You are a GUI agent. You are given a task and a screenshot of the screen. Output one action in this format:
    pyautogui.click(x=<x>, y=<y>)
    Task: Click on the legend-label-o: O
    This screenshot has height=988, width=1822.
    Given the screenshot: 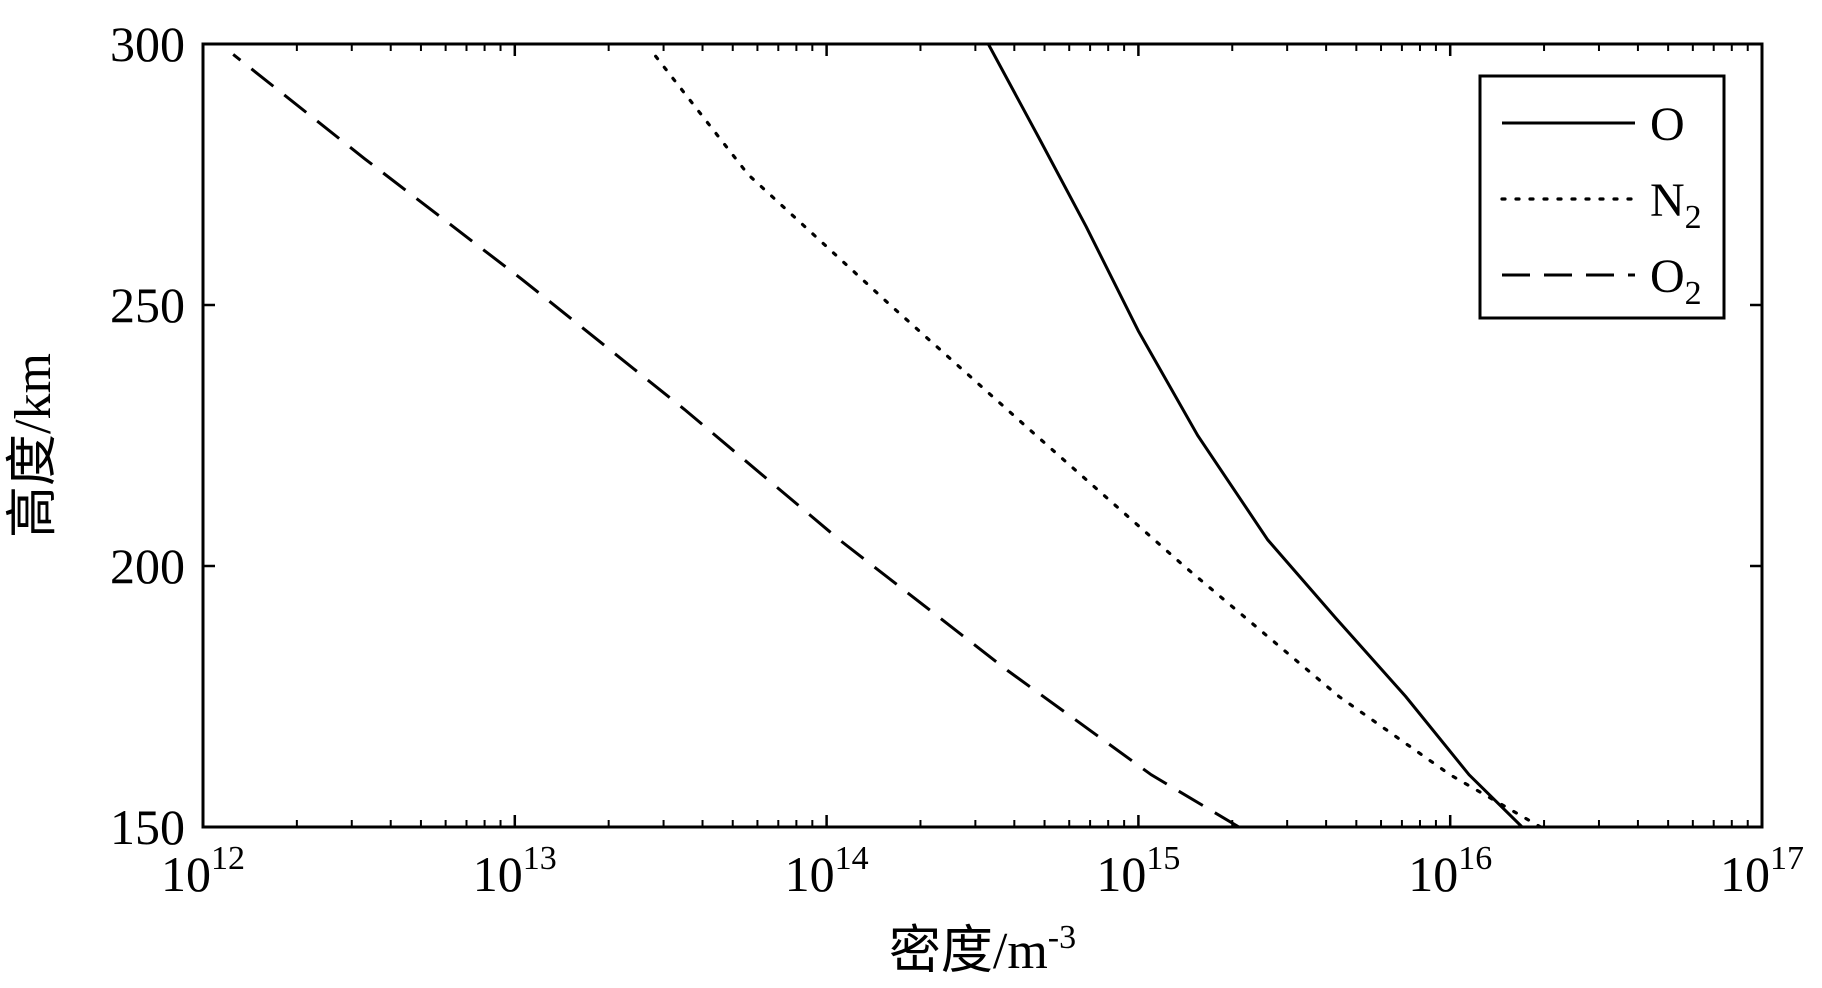 What is the action you would take?
    pyautogui.click(x=1667, y=124)
    